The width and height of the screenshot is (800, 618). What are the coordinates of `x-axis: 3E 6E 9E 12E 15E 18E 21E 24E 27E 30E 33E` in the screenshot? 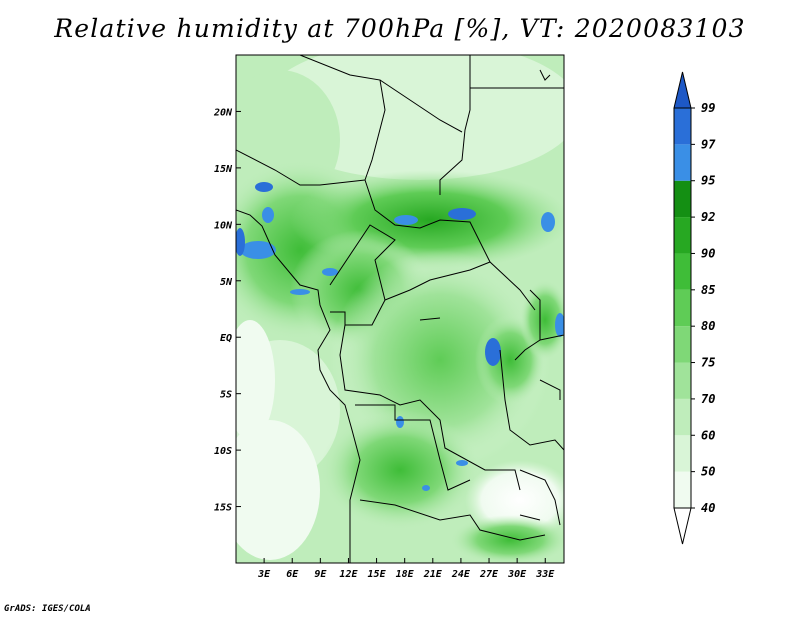 It's located at (406, 569).